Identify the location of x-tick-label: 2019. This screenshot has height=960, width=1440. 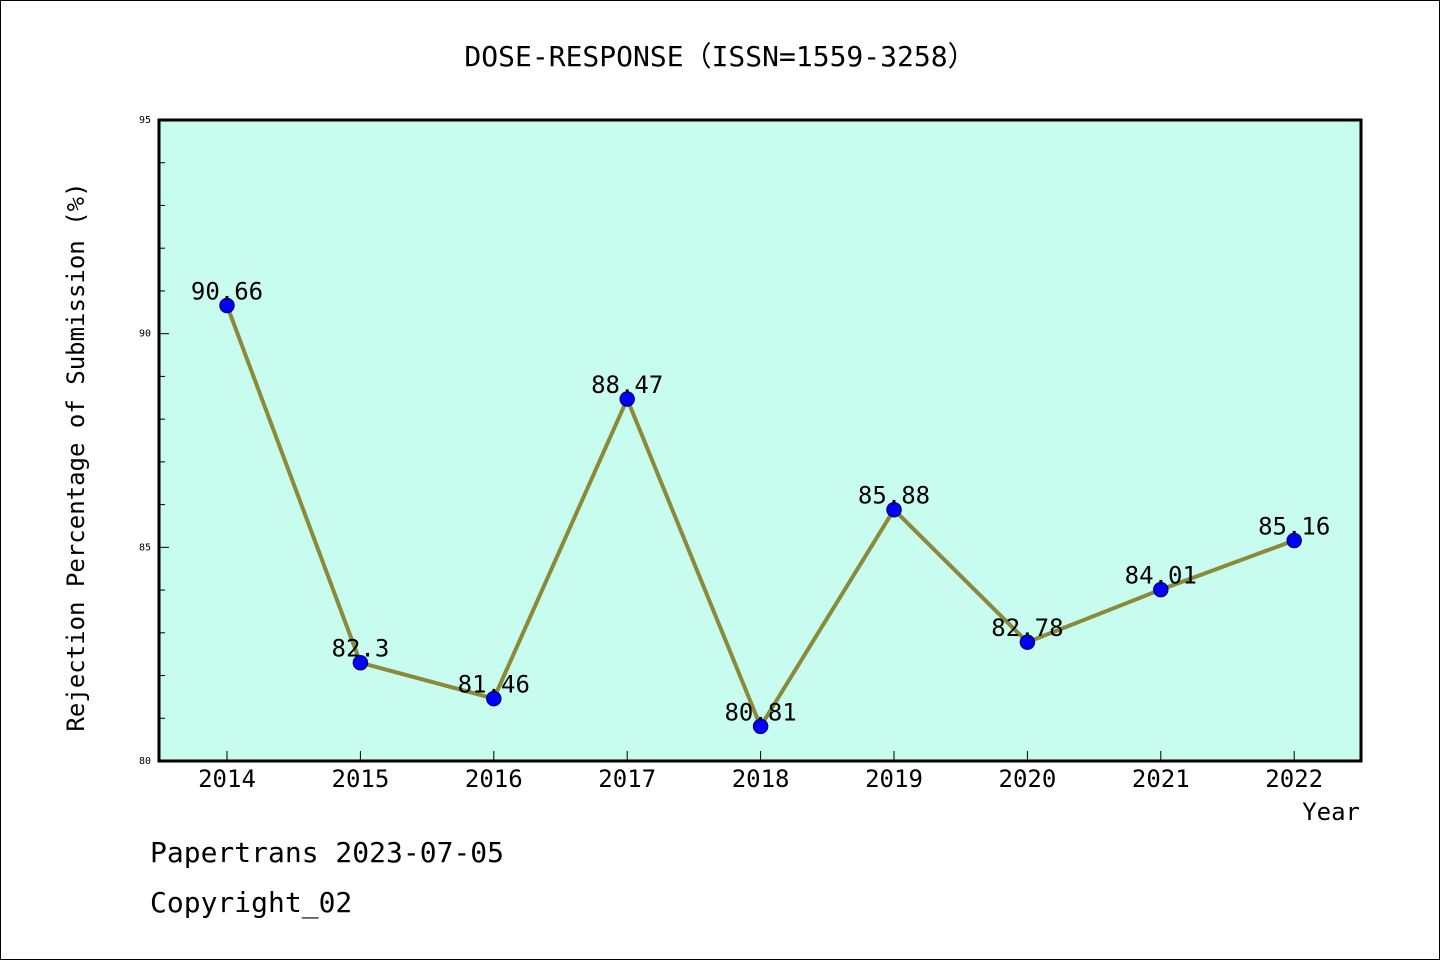
(894, 779).